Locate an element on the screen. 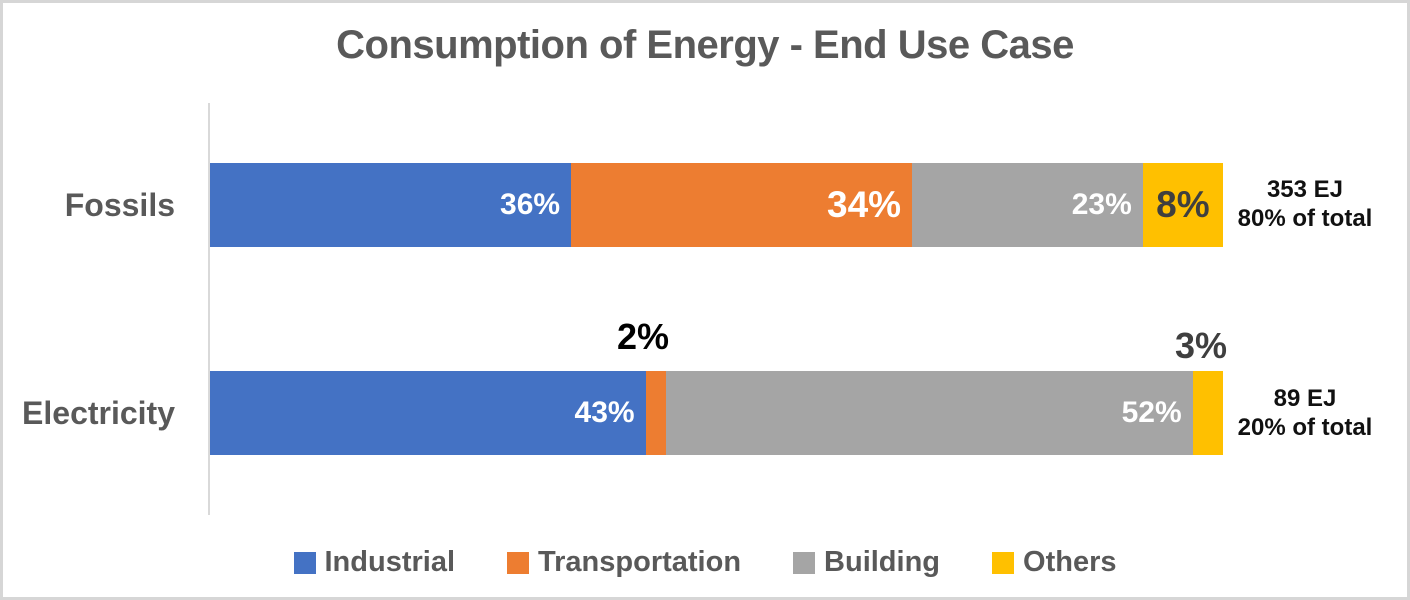  segment-value-label: 43% is located at coordinates (604, 412).